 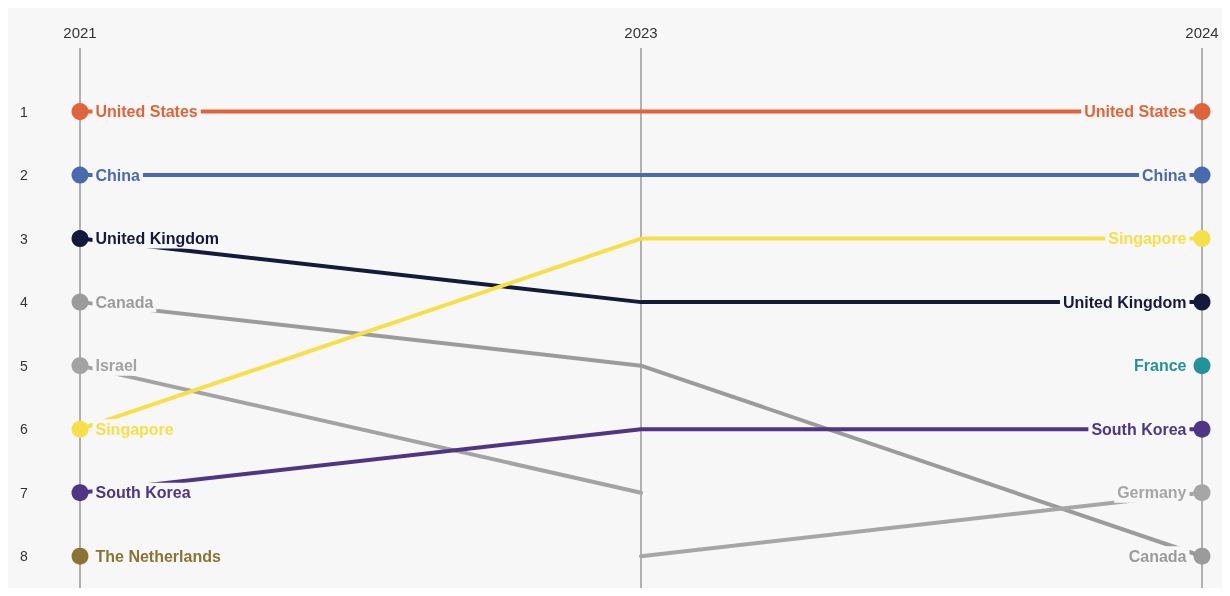 What do you see at coordinates (134, 429) in the screenshot?
I see `text: Singapore` at bounding box center [134, 429].